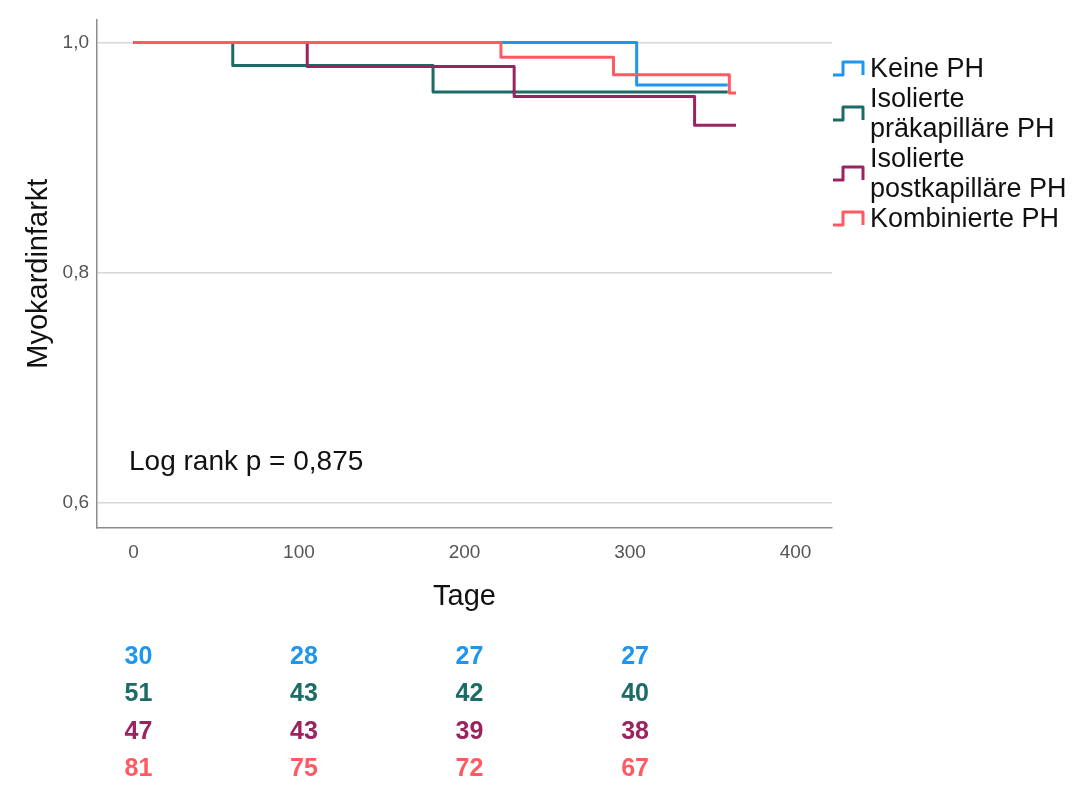  What do you see at coordinates (246, 460) in the screenshot?
I see `annotation: Log rank p = 0,875` at bounding box center [246, 460].